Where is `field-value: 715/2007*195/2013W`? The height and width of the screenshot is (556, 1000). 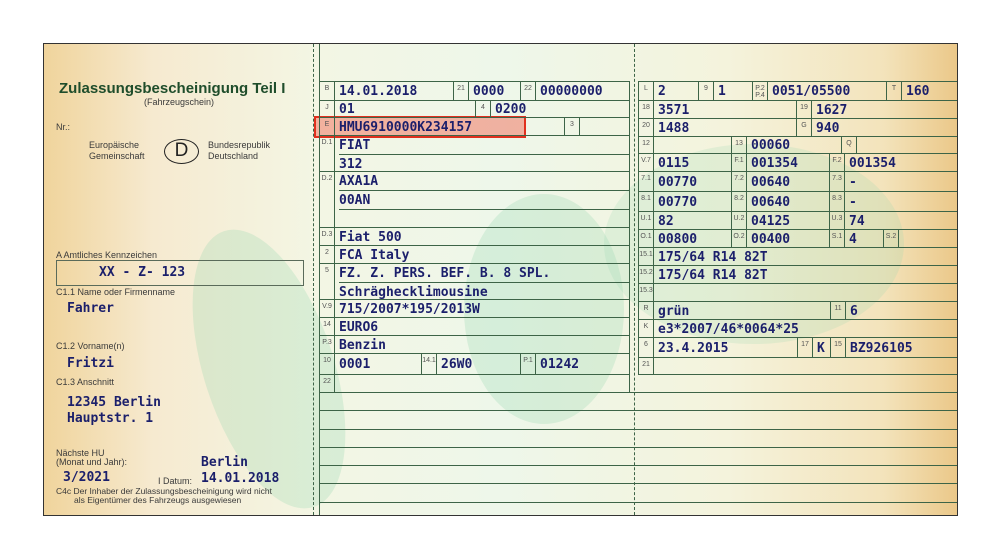
field-value: 715/2007*195/2013W is located at coordinates (409, 309).